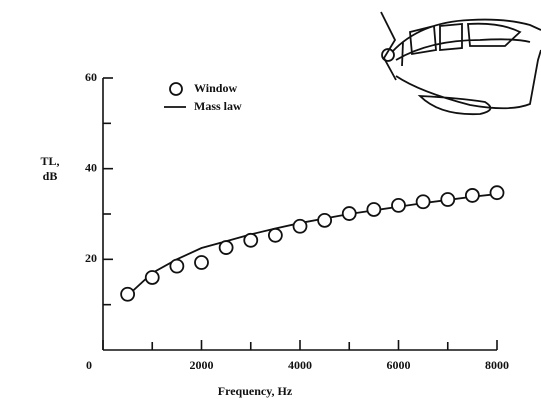  I want to click on y-axis-label: TL,, so click(49, 161).